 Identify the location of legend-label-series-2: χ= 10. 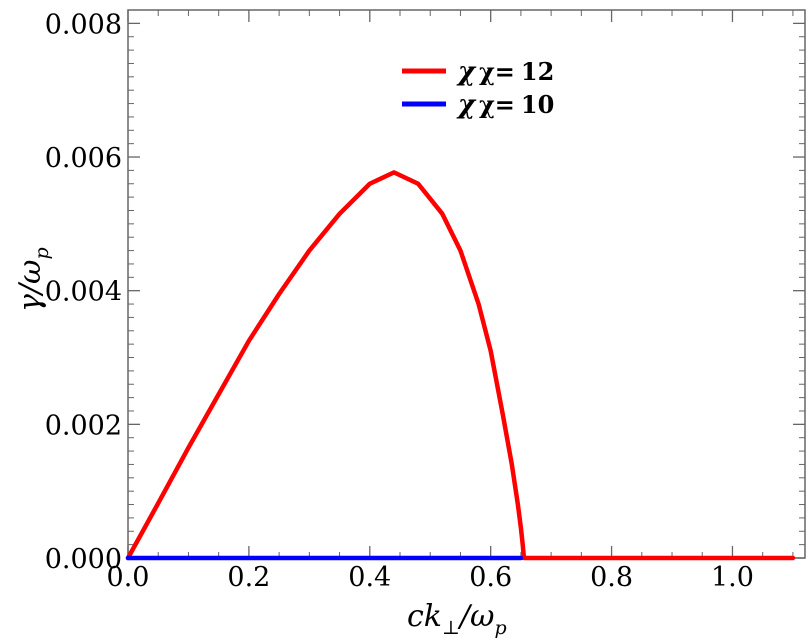
(516, 104).